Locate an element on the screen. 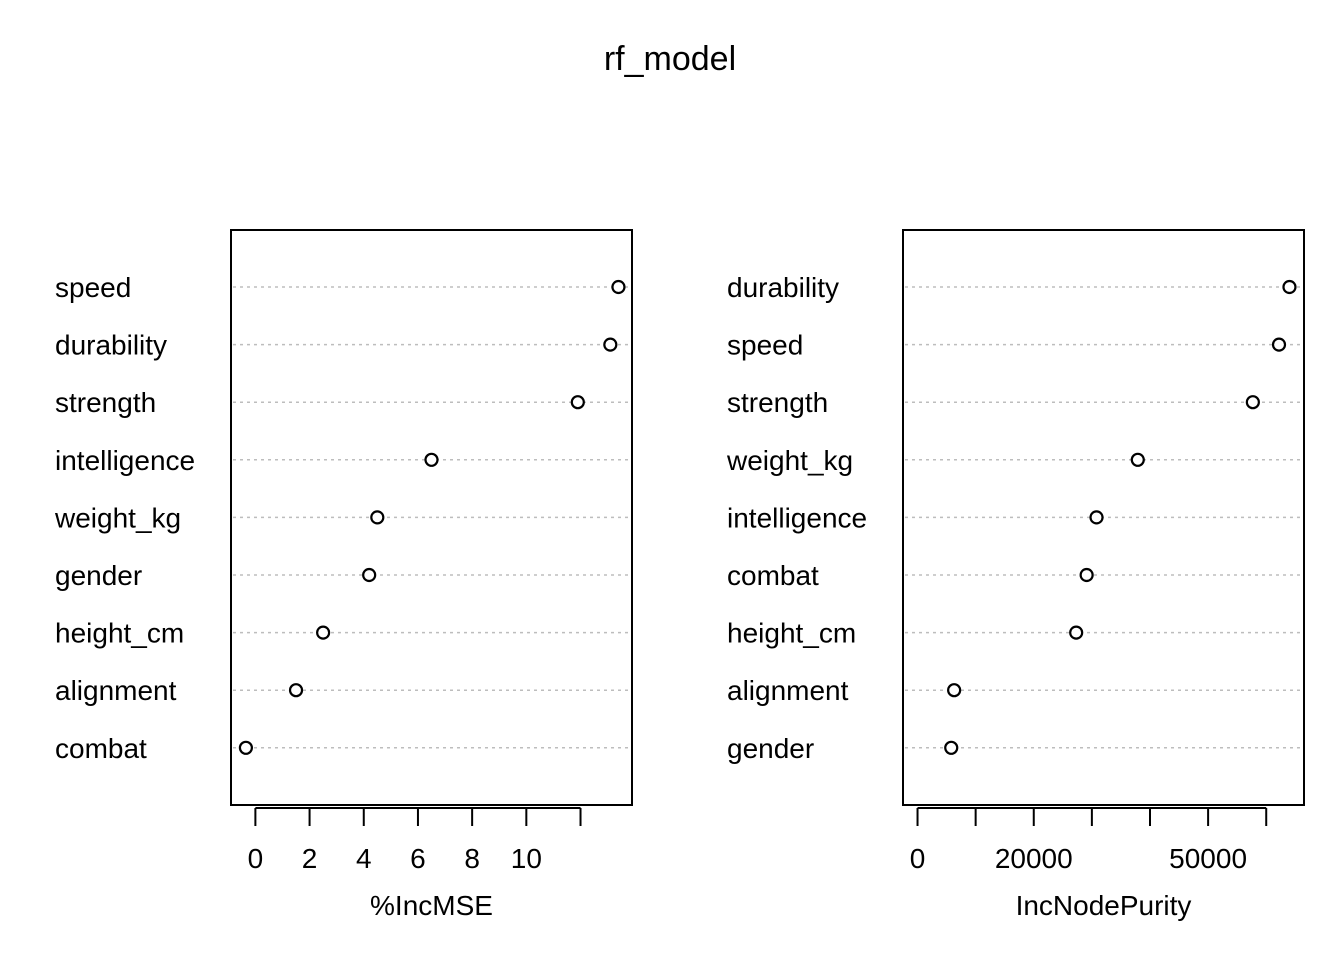 The width and height of the screenshot is (1344, 965). x-tick-label: 50000 is located at coordinates (1208, 858).